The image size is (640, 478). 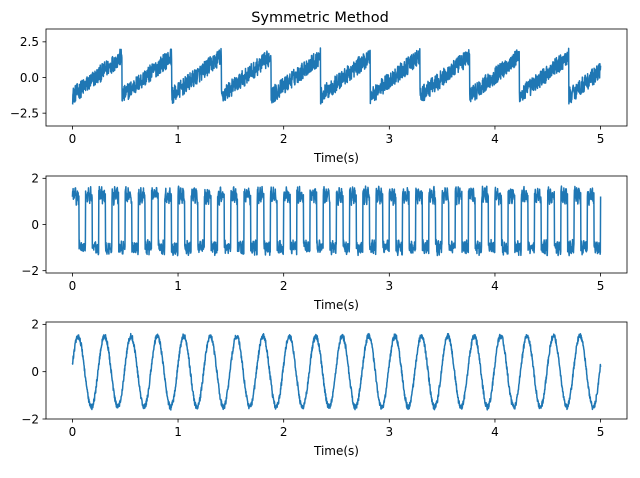 What do you see at coordinates (29, 78) in the screenshot?
I see `y-tick-label: 0.0` at bounding box center [29, 78].